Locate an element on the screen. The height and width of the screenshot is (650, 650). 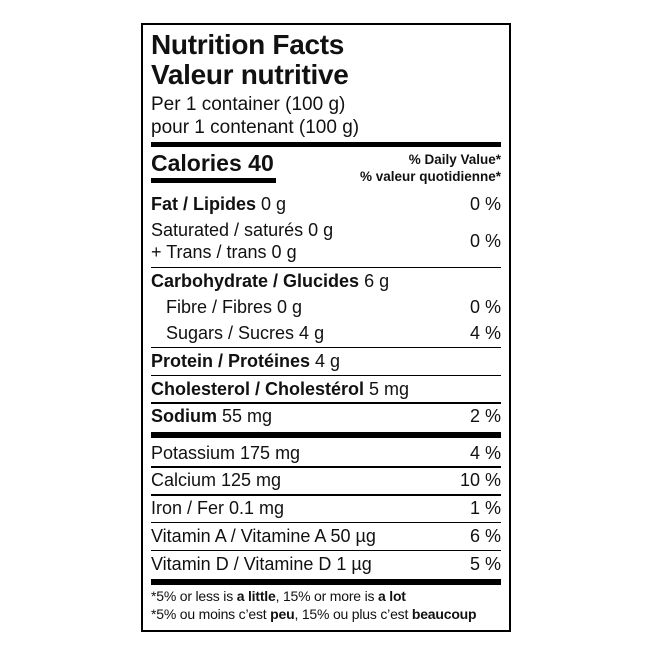
row-sugars-label: Sugars / Sucres 4 g is located at coordinates (245, 333).